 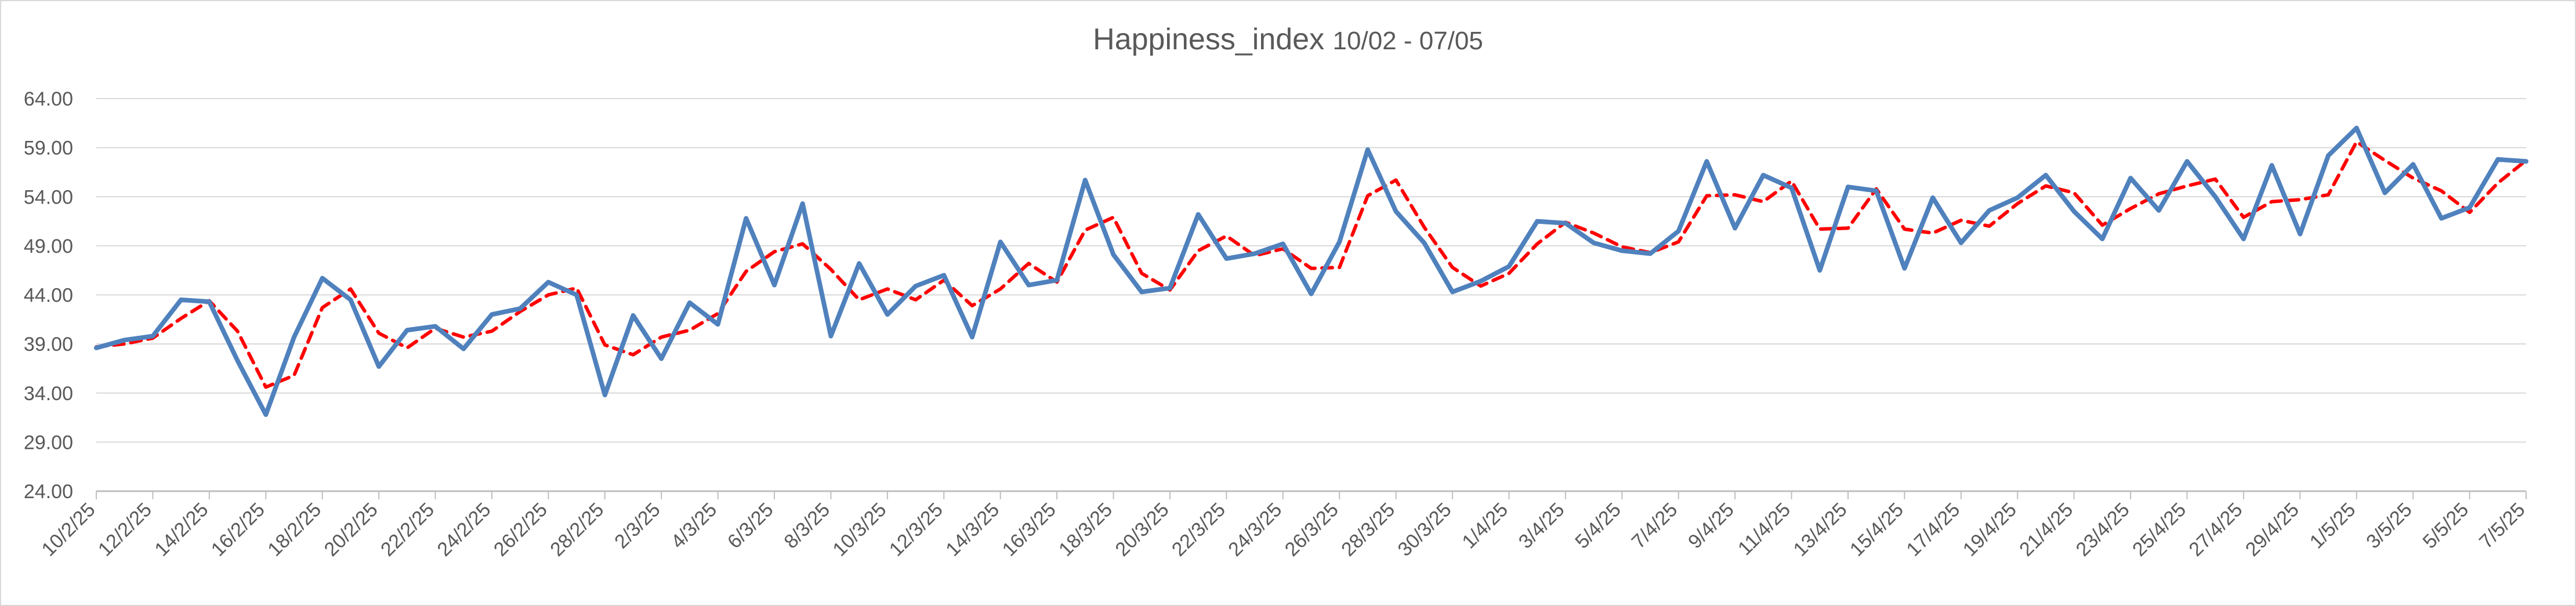 What do you see at coordinates (807, 526) in the screenshot?
I see `x-tick-label: 8/3/25` at bounding box center [807, 526].